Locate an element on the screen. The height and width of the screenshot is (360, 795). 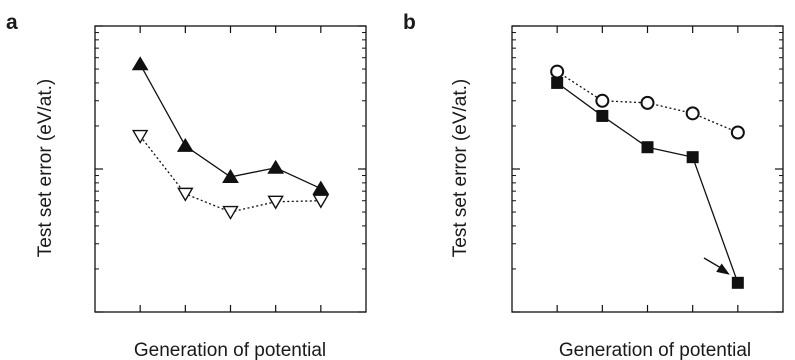
panel-label-b: b is located at coordinates (409, 22).